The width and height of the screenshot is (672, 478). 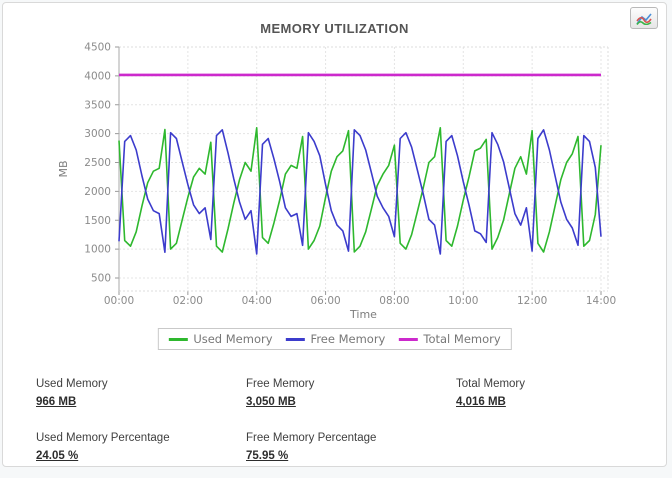 I want to click on stat-value-link: 3,050 MB, so click(x=271, y=402).